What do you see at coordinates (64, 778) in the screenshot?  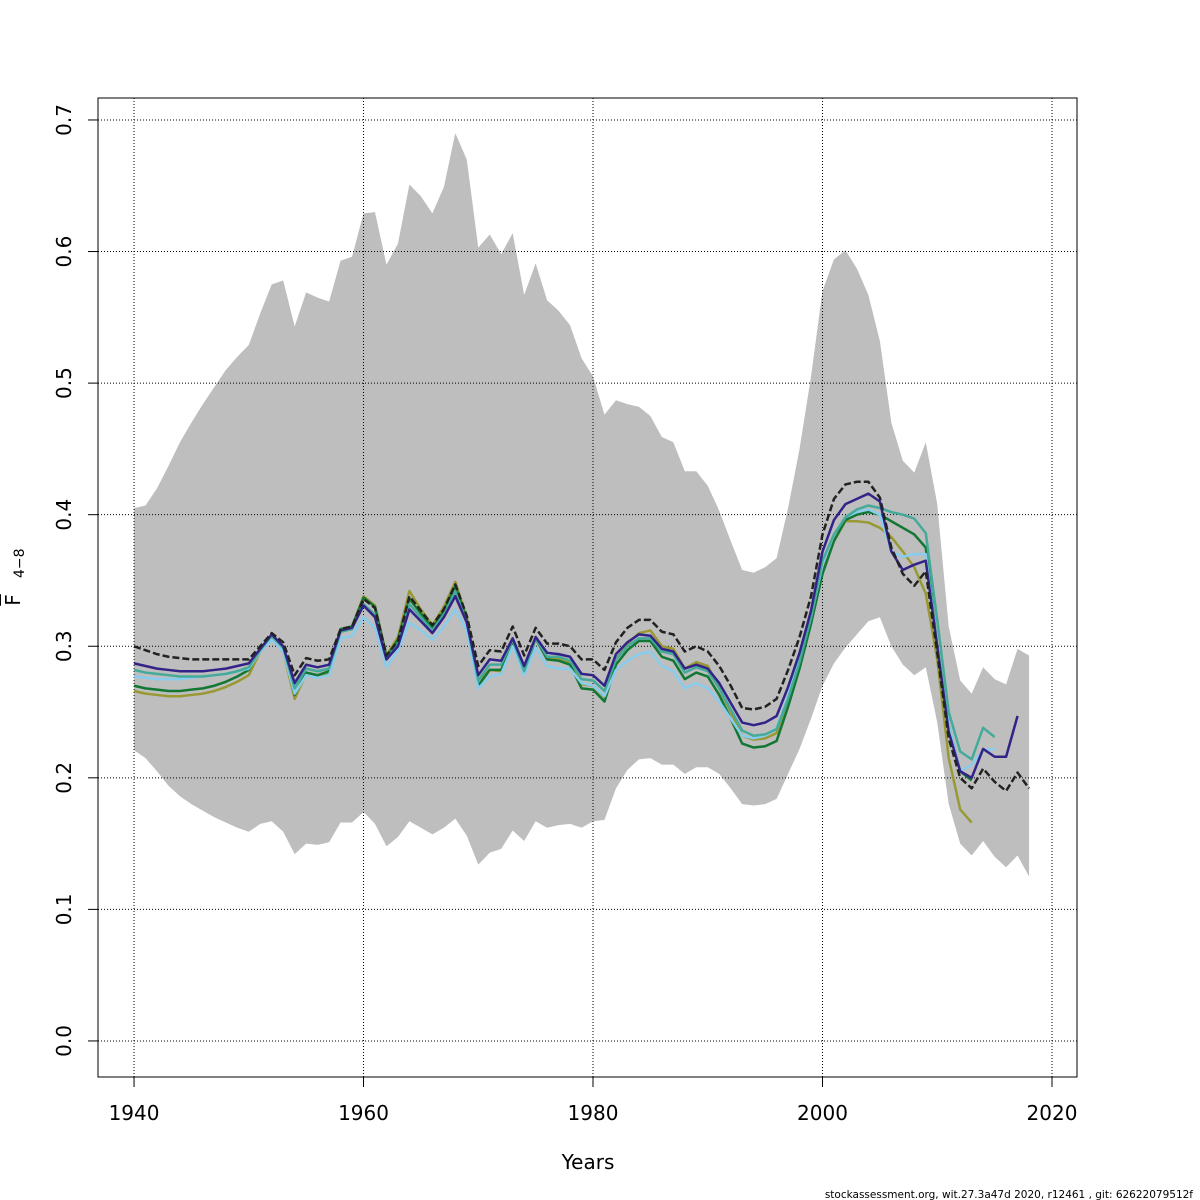 I see `y-tick-label: 0.2` at bounding box center [64, 778].